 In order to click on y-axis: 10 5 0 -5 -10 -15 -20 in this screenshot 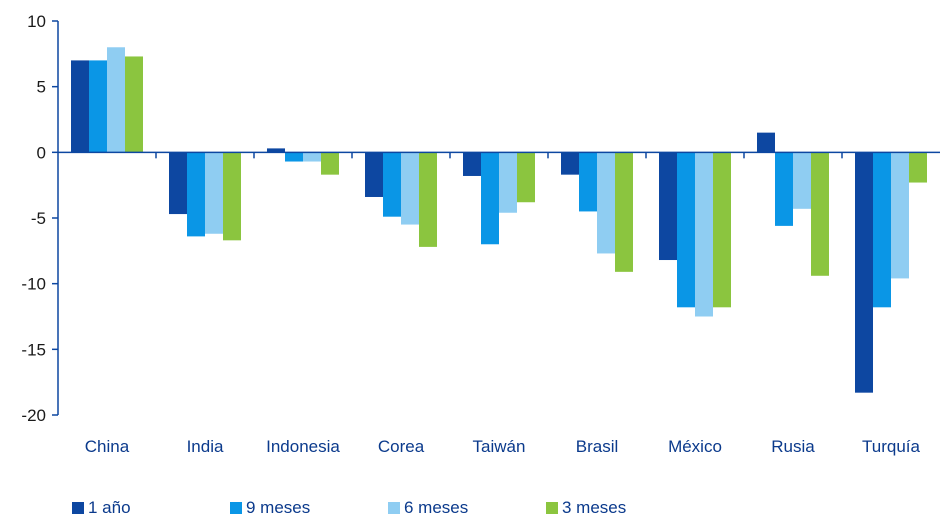, I will do `click(40, 218)`.